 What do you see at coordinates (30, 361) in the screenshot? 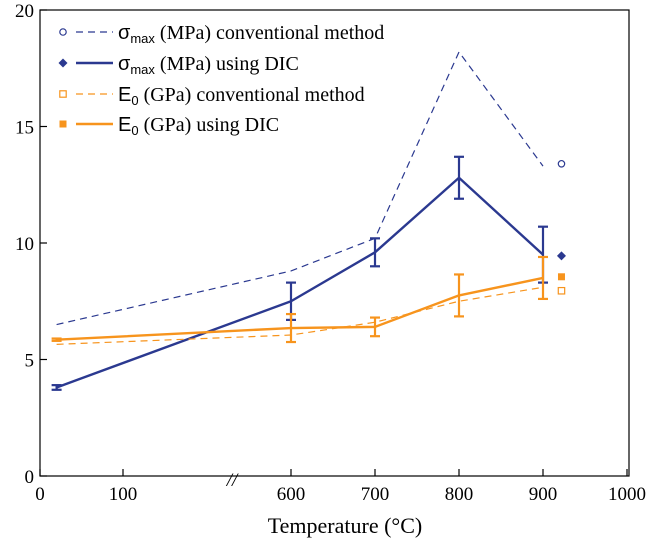
I see `y-tick-label: 5` at bounding box center [30, 361].